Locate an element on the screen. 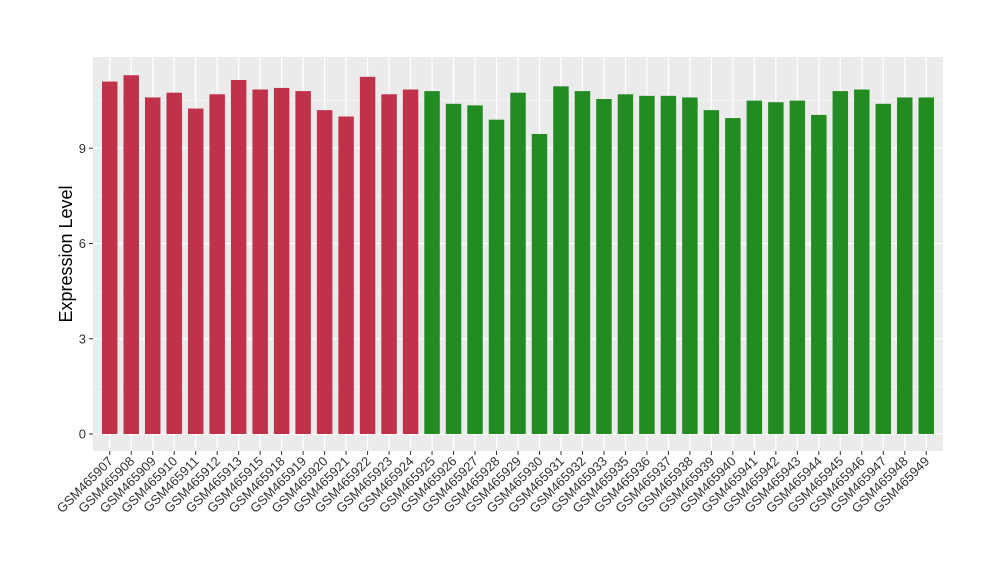  y-tick-label: 9 is located at coordinates (82, 148).